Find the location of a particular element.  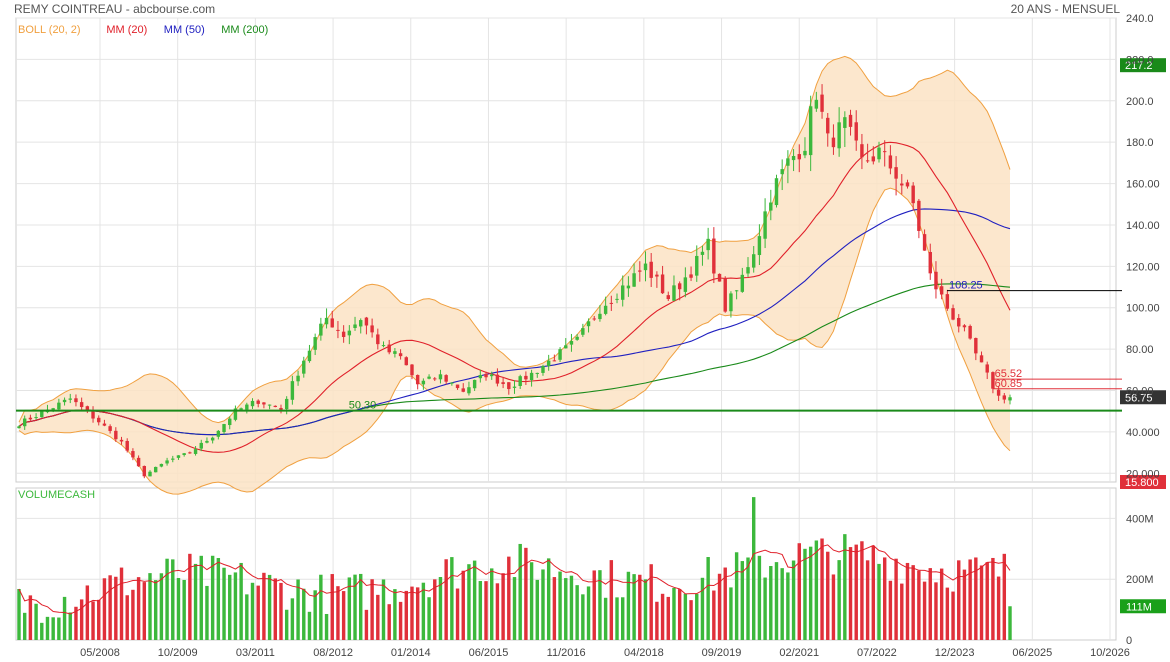

x-tick-label: 09/2019 is located at coordinates (722, 653).